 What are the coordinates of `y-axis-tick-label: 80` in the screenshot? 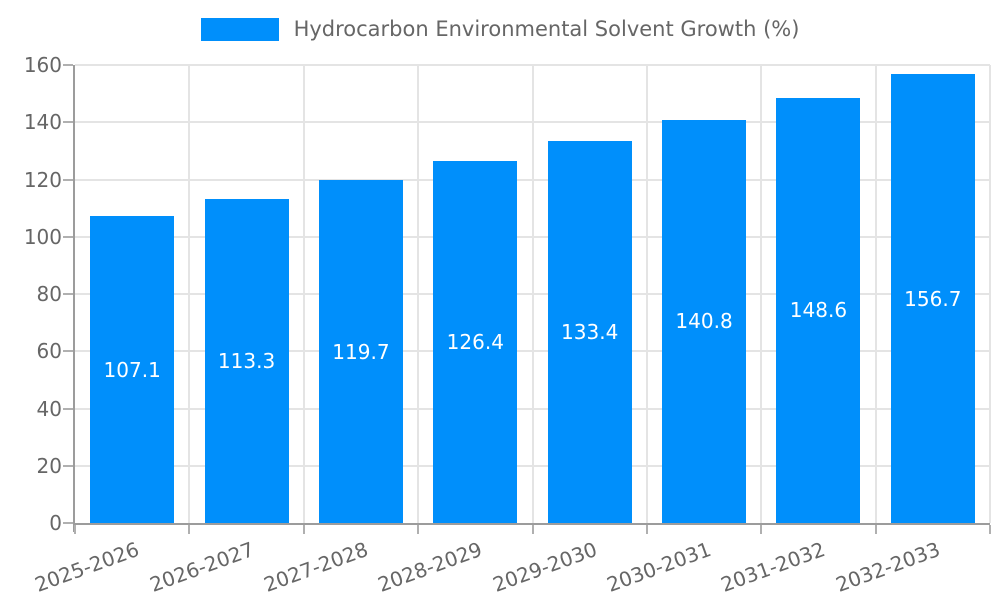 It's located at (49, 294).